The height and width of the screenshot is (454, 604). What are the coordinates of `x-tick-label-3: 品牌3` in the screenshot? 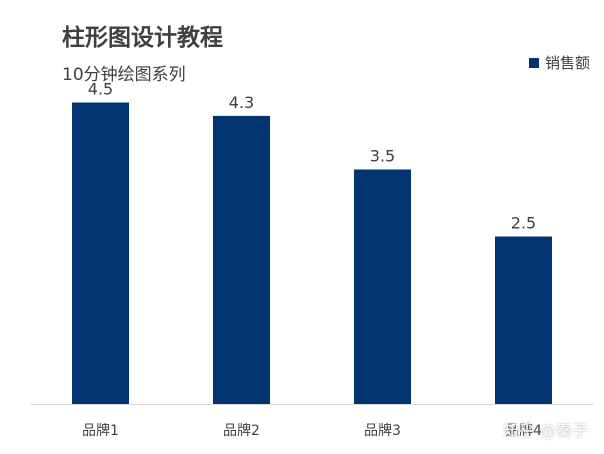 It's located at (382, 430).